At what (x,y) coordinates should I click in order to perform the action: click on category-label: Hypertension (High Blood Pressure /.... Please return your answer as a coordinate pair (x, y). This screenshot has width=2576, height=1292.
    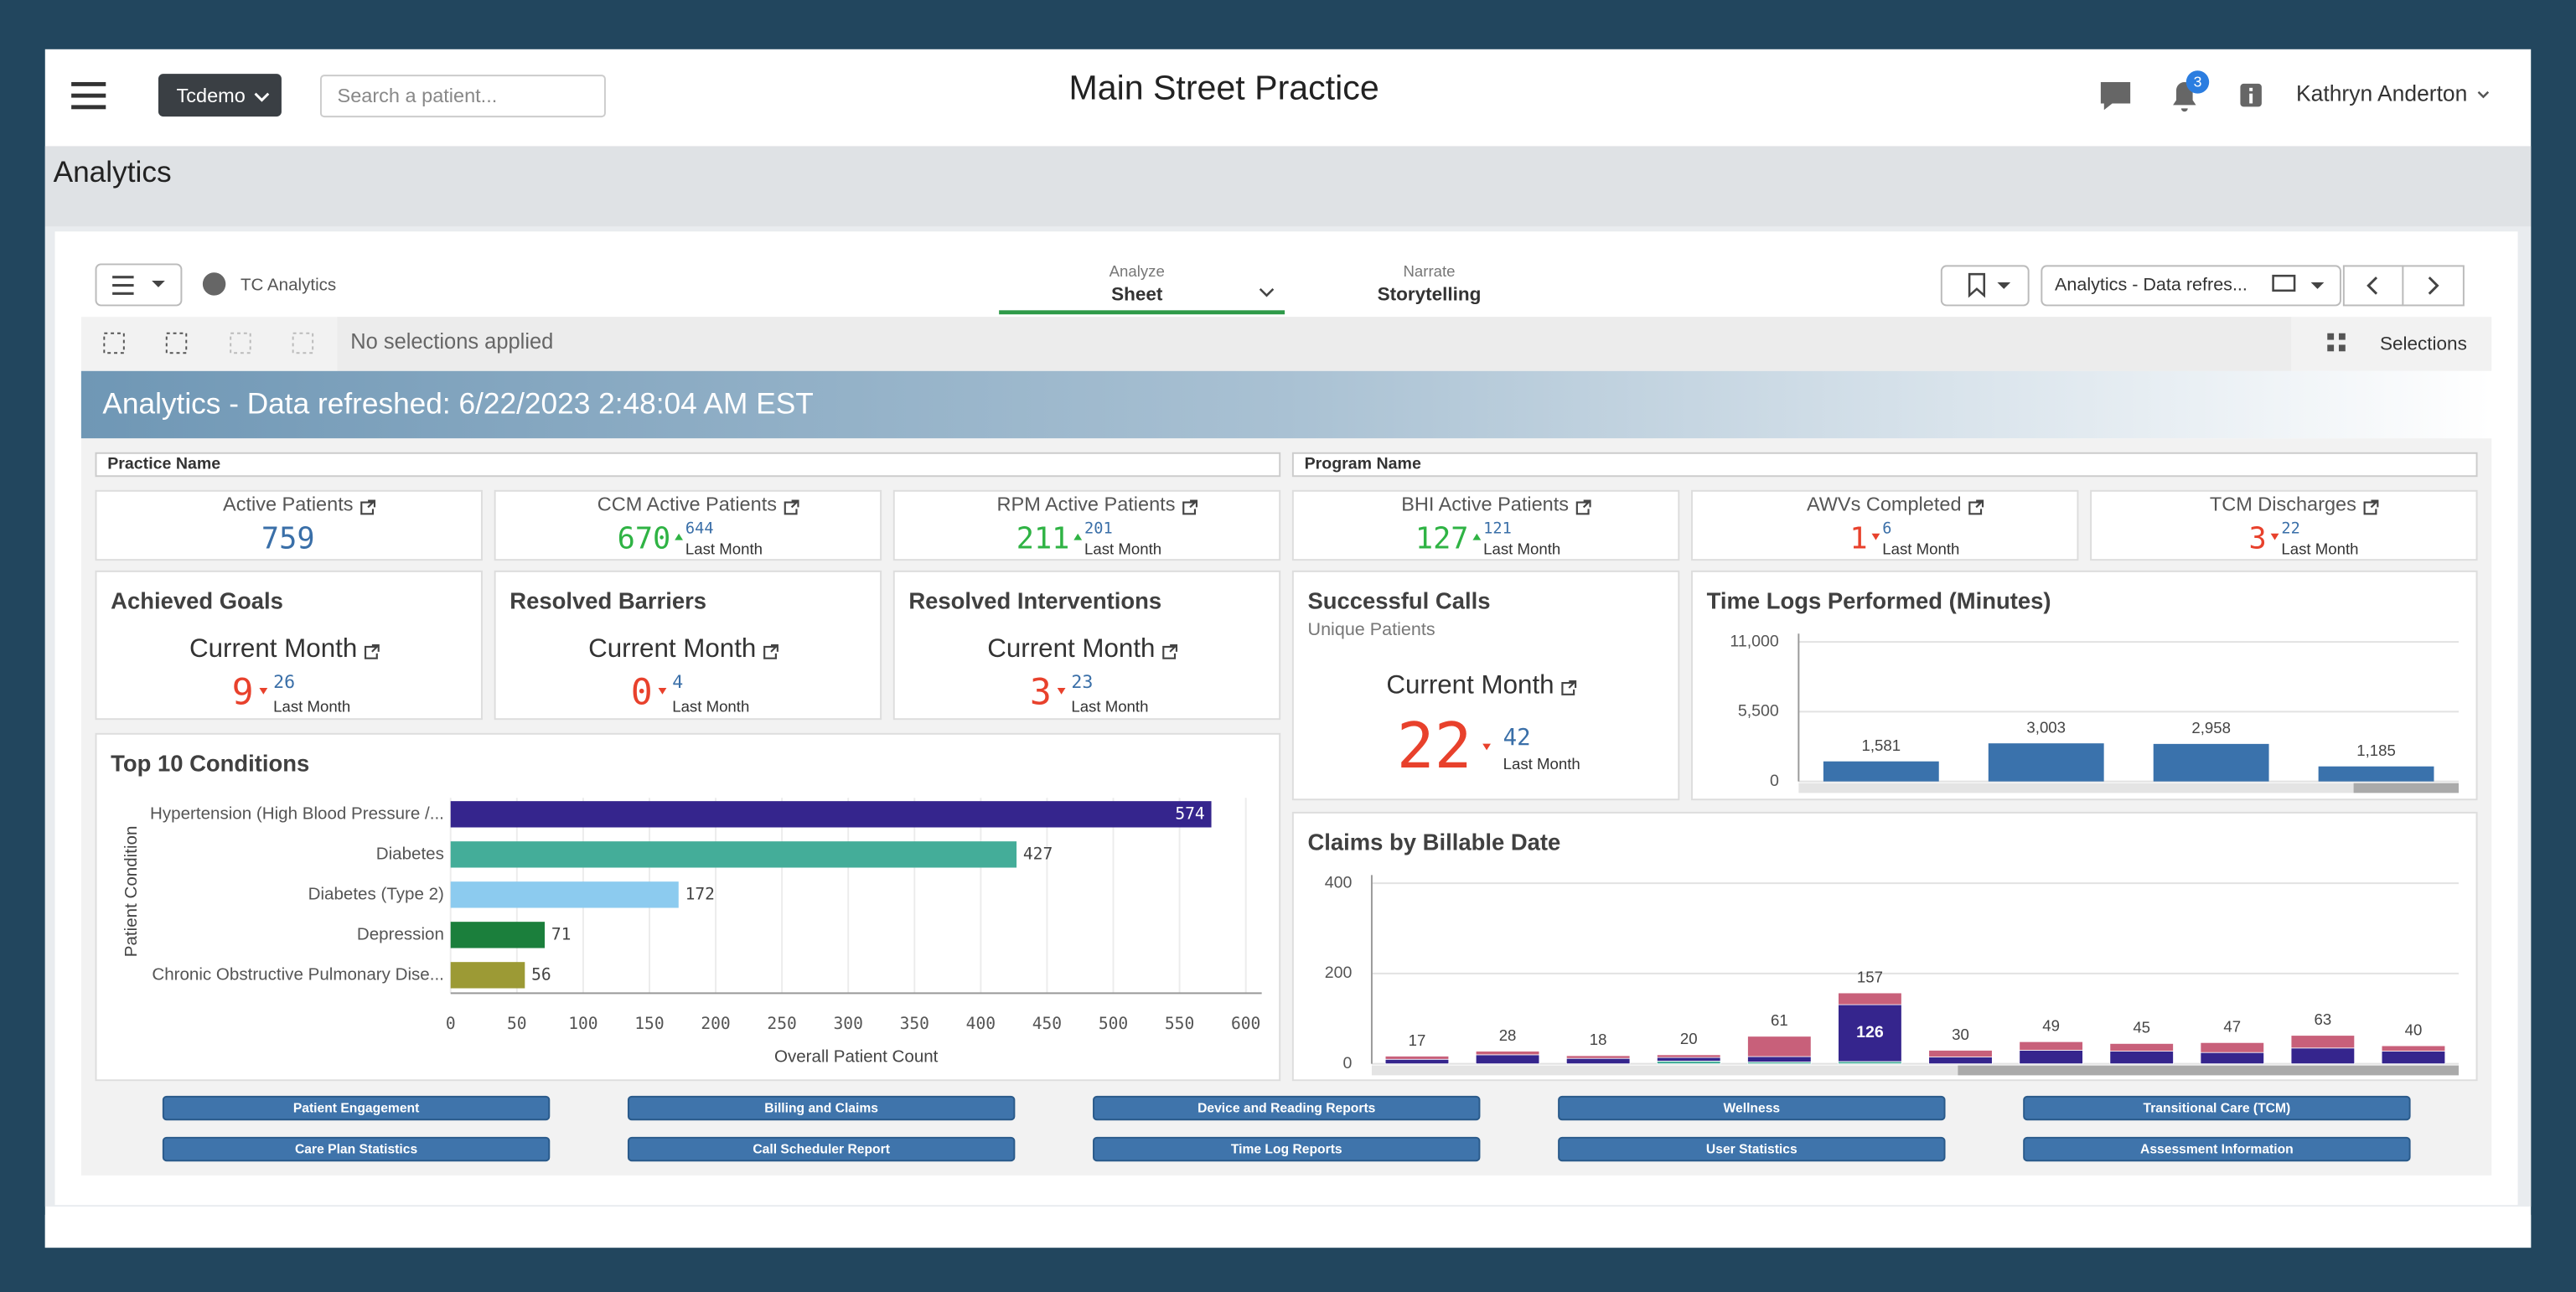
    Looking at the image, I should click on (297, 813).